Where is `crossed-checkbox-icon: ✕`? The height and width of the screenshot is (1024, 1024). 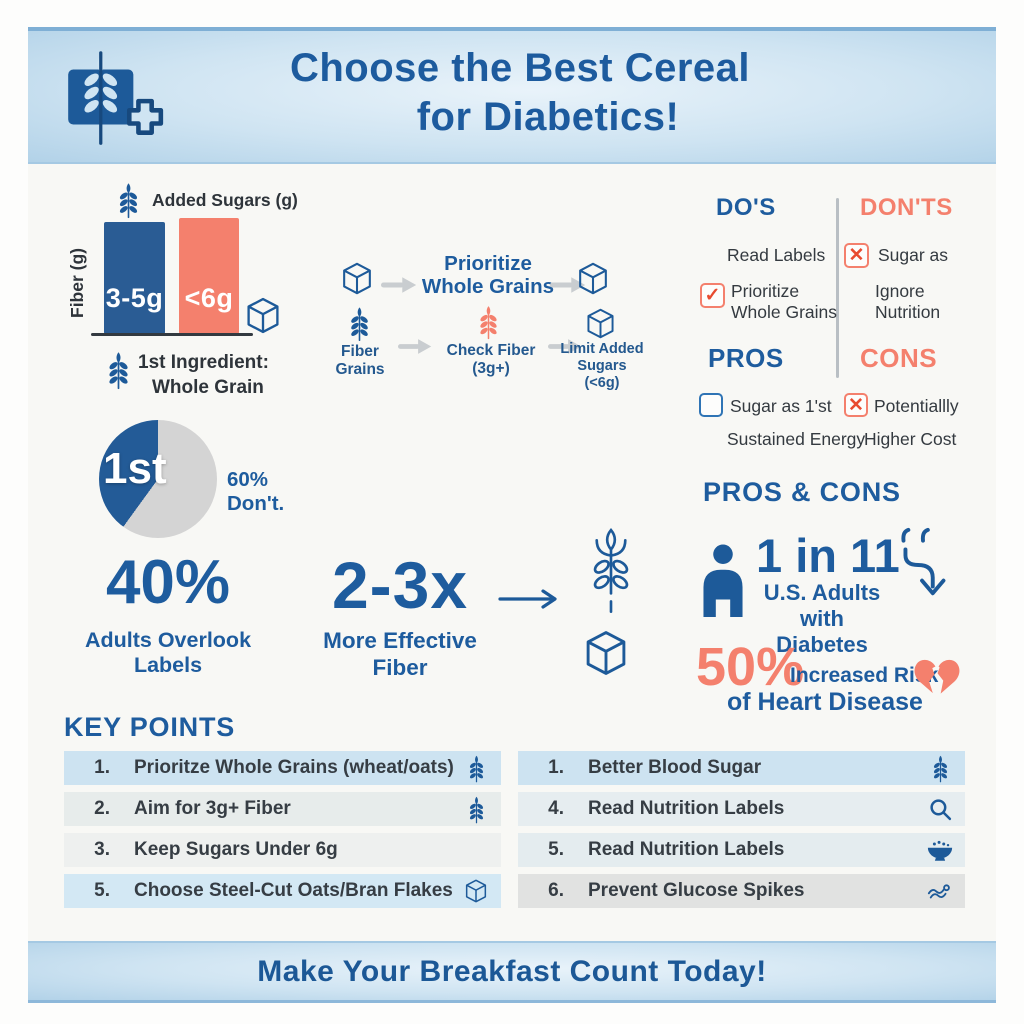
crossed-checkbox-icon: ✕ is located at coordinates (856, 405).